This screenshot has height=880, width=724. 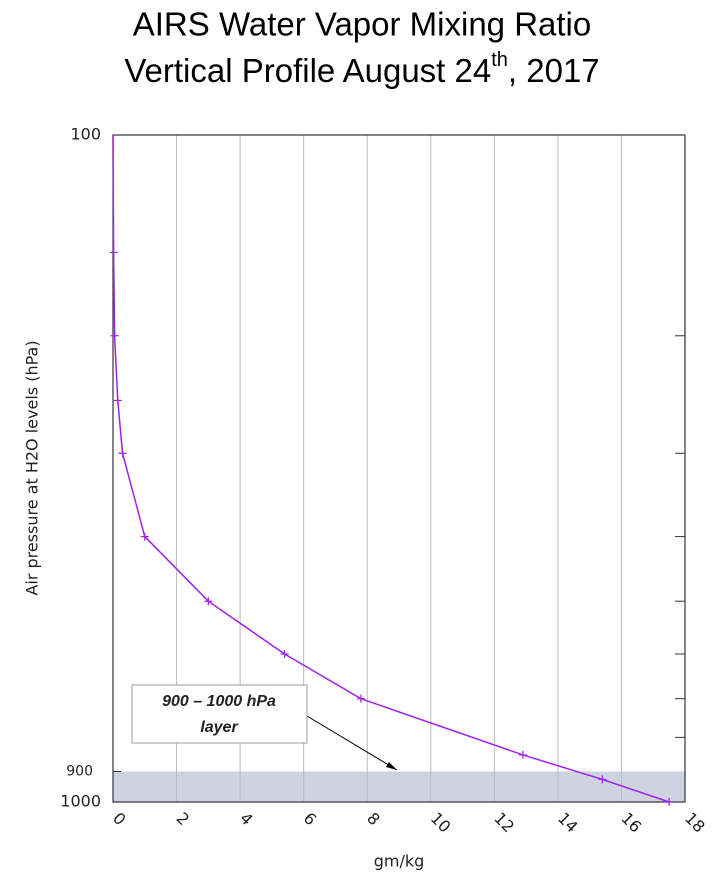 What do you see at coordinates (307, 70) in the screenshot?
I see `title-part: Vertical Profile August 24` at bounding box center [307, 70].